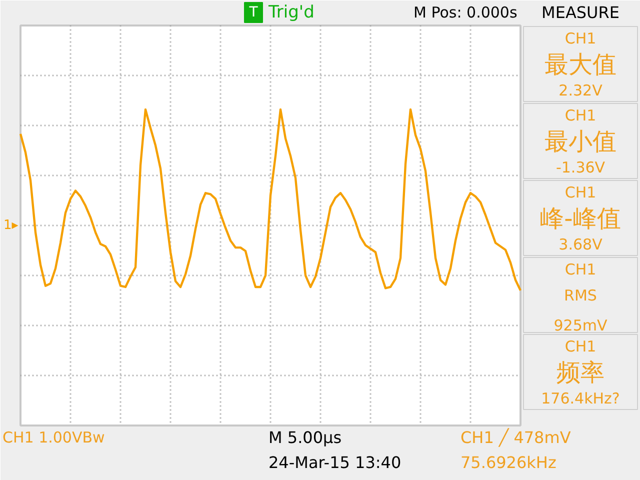 The height and width of the screenshot is (480, 640). I want to click on text: M Pos: 0.000s, so click(466, 13).